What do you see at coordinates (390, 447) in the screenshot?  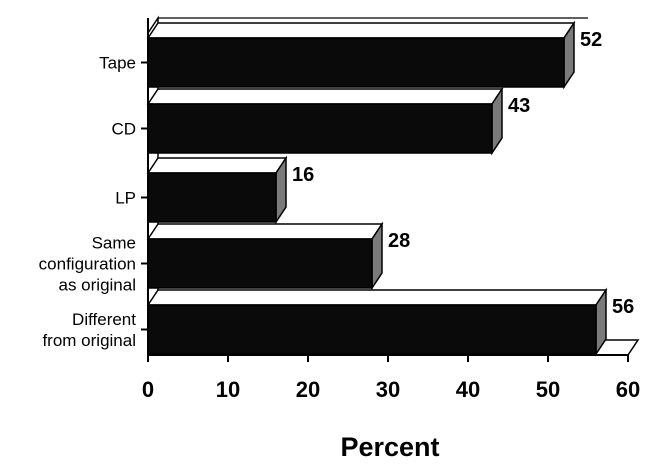 I see `x-axis-title: Percent` at bounding box center [390, 447].